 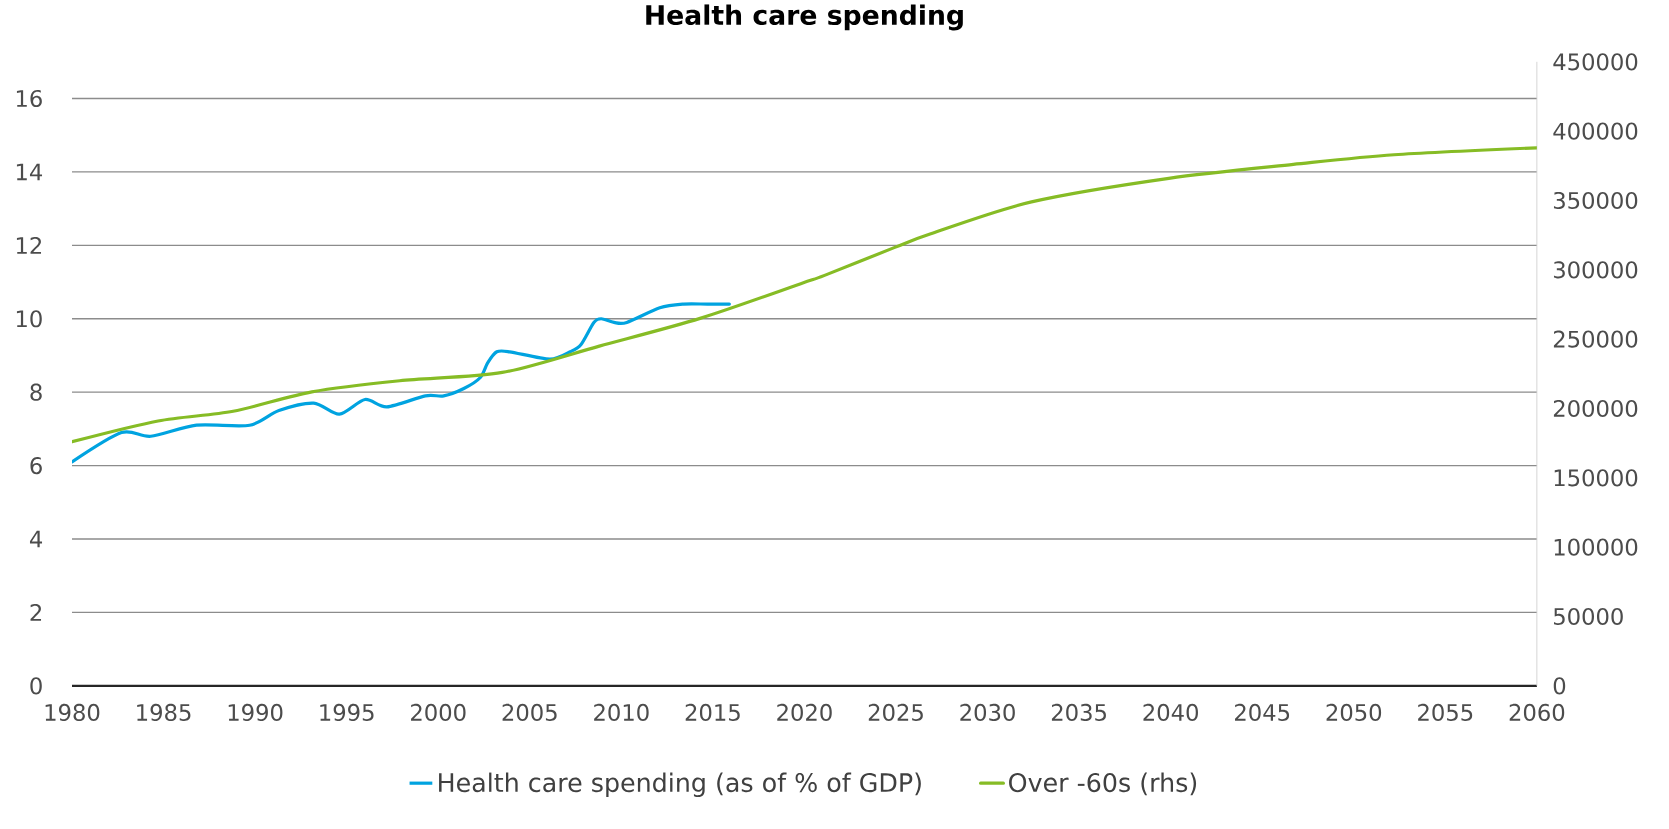 What do you see at coordinates (1537, 712) in the screenshot?
I see `x-tick-label: 2060` at bounding box center [1537, 712].